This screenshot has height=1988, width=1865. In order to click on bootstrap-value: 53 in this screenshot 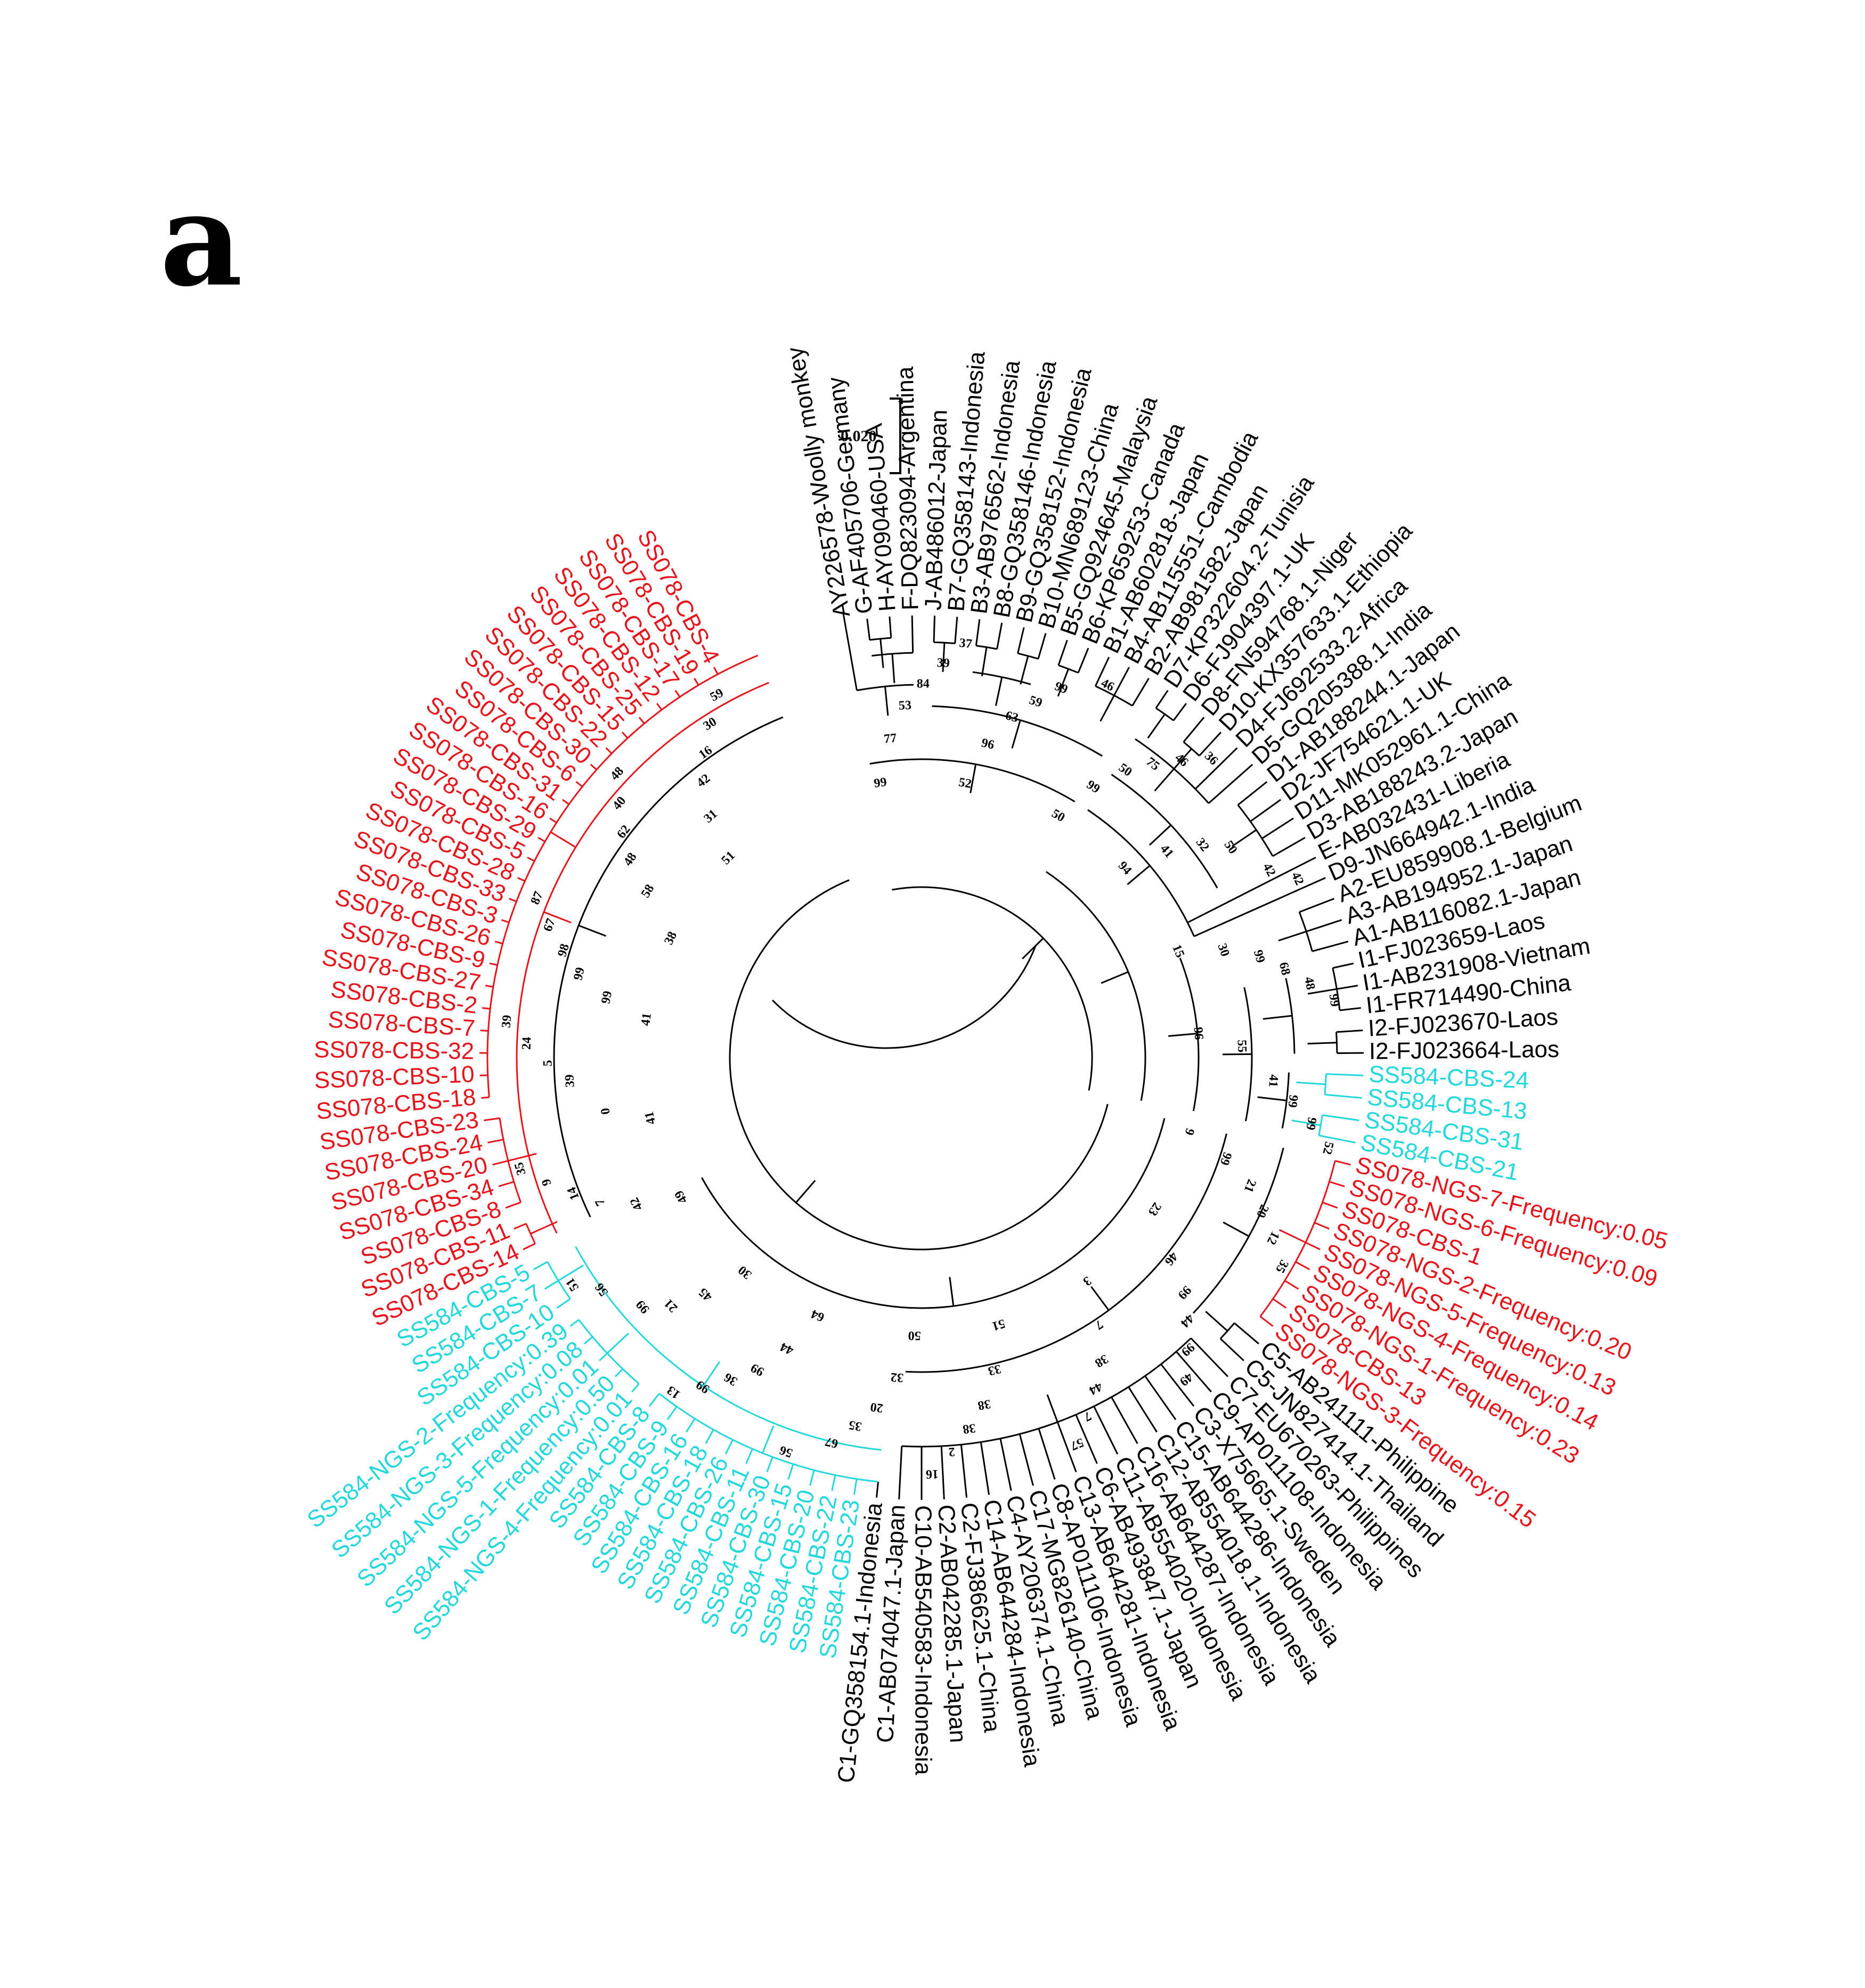, I will do `click(904, 706)`.